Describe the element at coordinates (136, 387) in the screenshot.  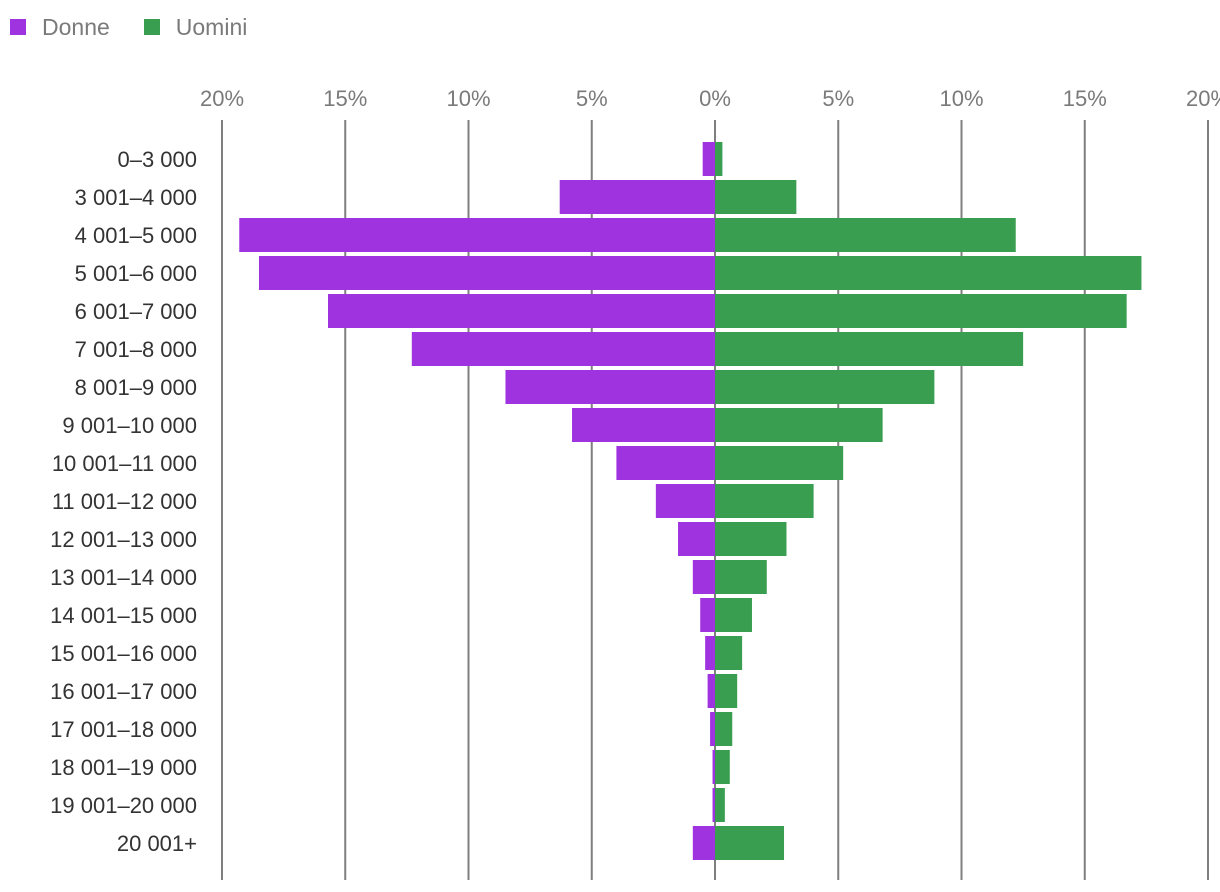
I see `category-label: 8 001–9 000` at that location.